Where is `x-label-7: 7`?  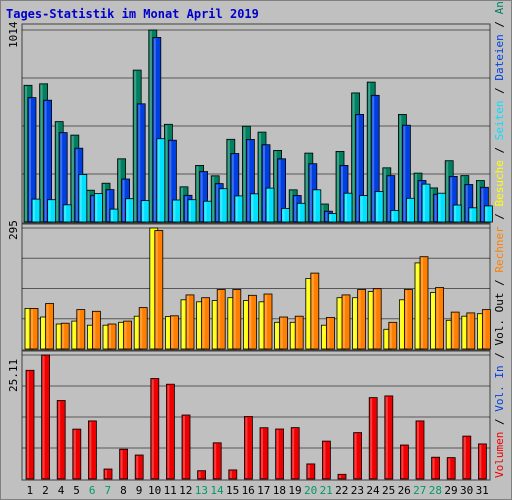
x-label-7: 7 is located at coordinates (107, 490).